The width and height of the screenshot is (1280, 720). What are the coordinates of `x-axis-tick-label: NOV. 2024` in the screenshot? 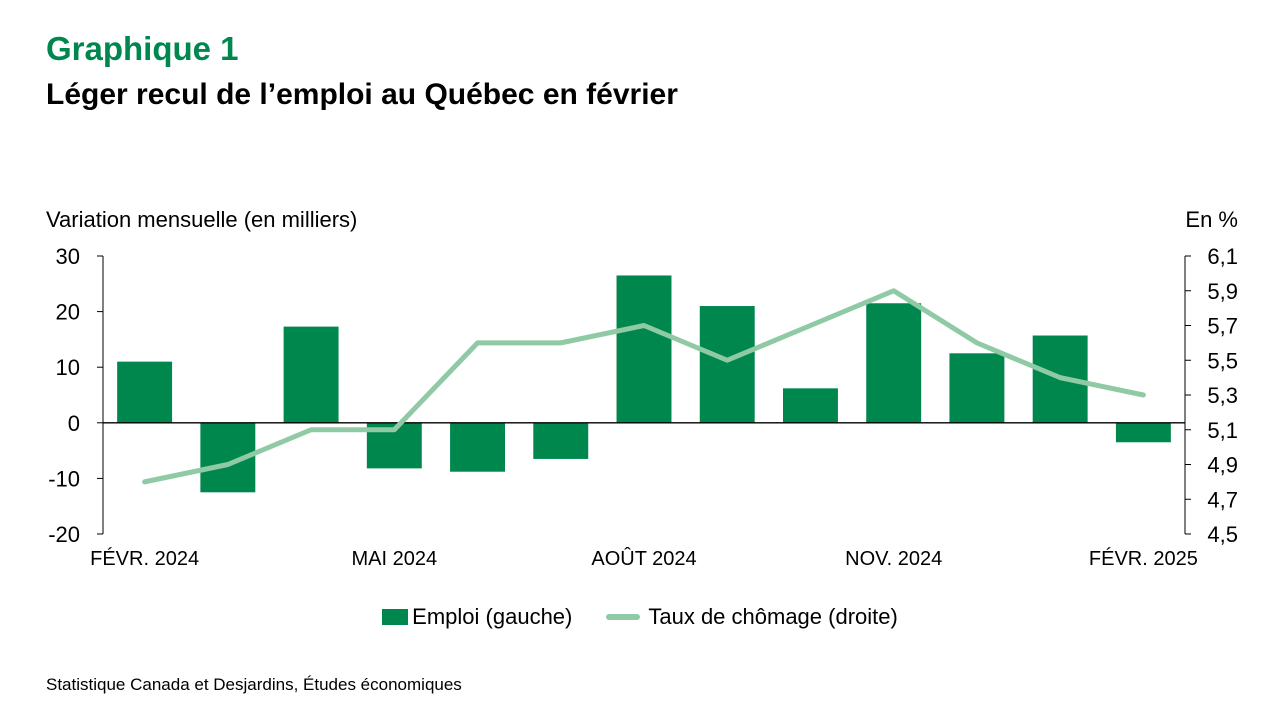 It's located at (893, 559).